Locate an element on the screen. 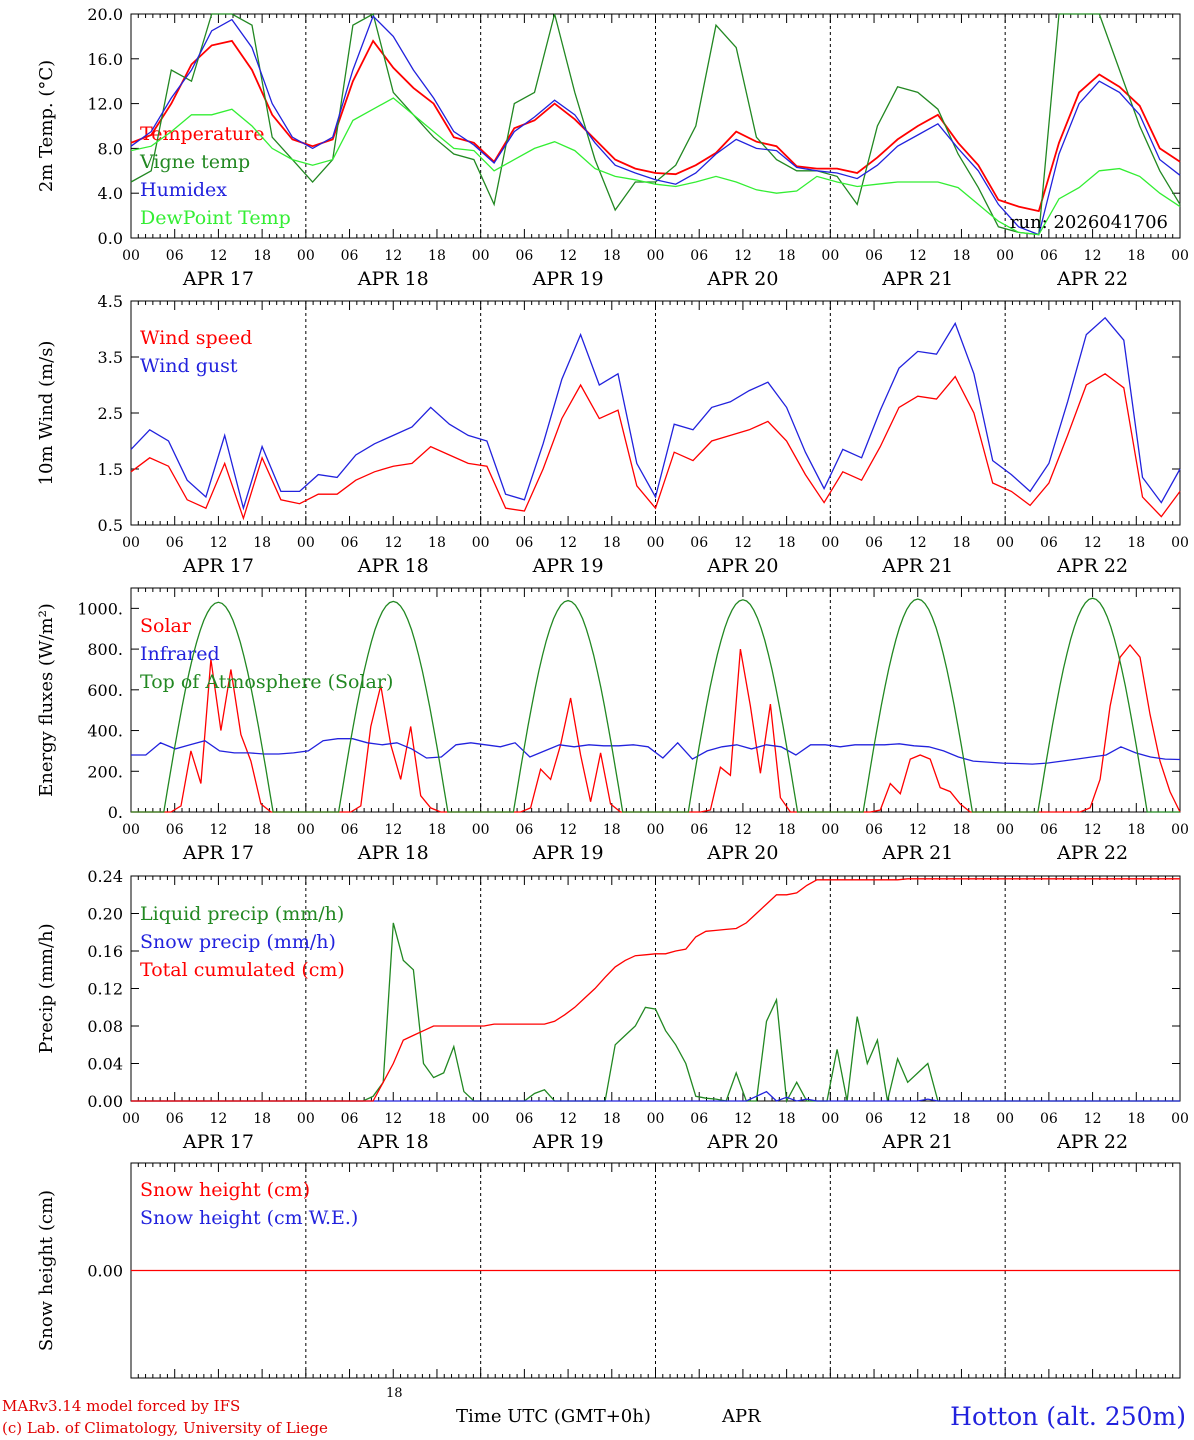  y-tick-label: 1000. is located at coordinates (100, 608).